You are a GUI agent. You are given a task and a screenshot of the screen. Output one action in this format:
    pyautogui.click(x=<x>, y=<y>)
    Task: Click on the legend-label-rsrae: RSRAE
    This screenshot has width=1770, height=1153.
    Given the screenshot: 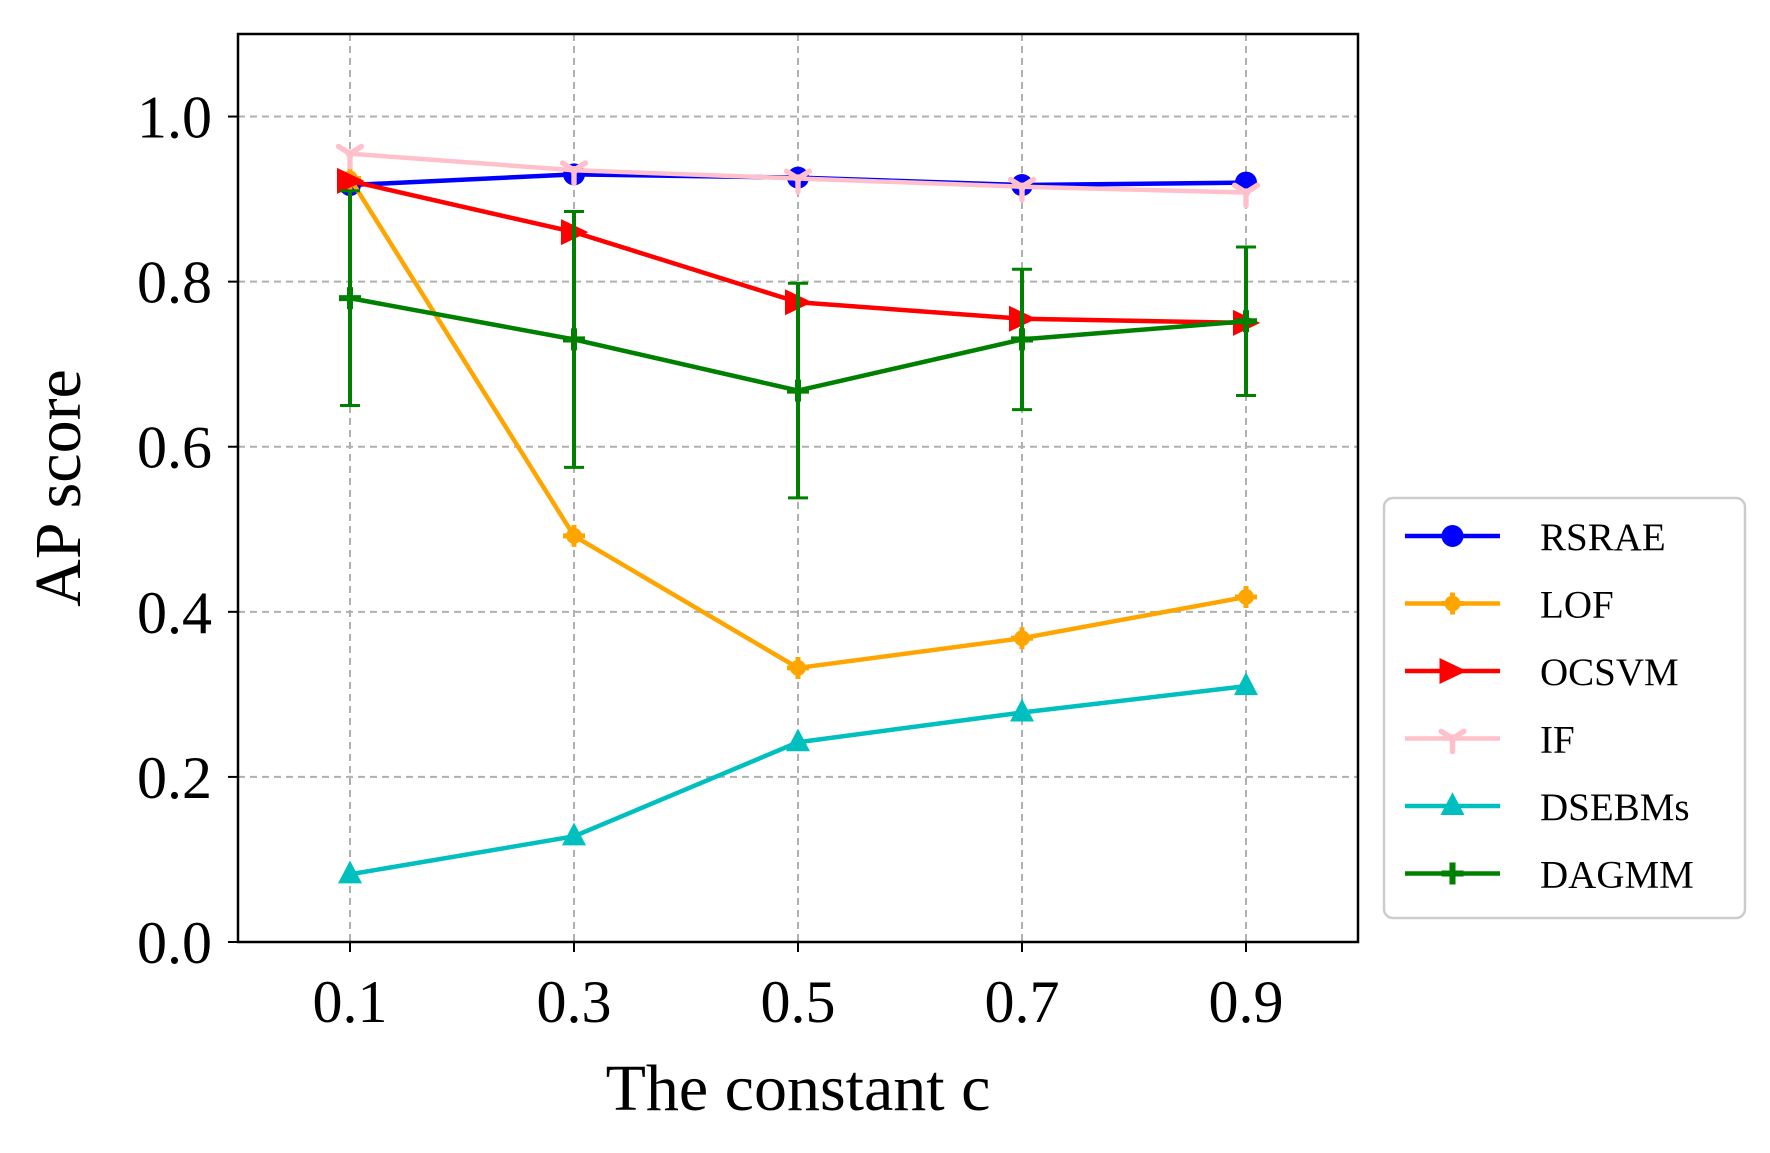 What is the action you would take?
    pyautogui.click(x=1603, y=537)
    